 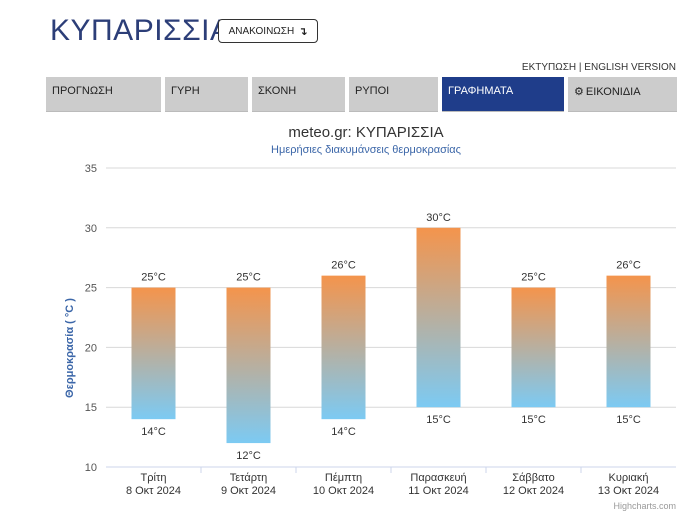 I want to click on tab-label: ΕΙΚΟΝΙΔΙΑ, so click(x=613, y=92).